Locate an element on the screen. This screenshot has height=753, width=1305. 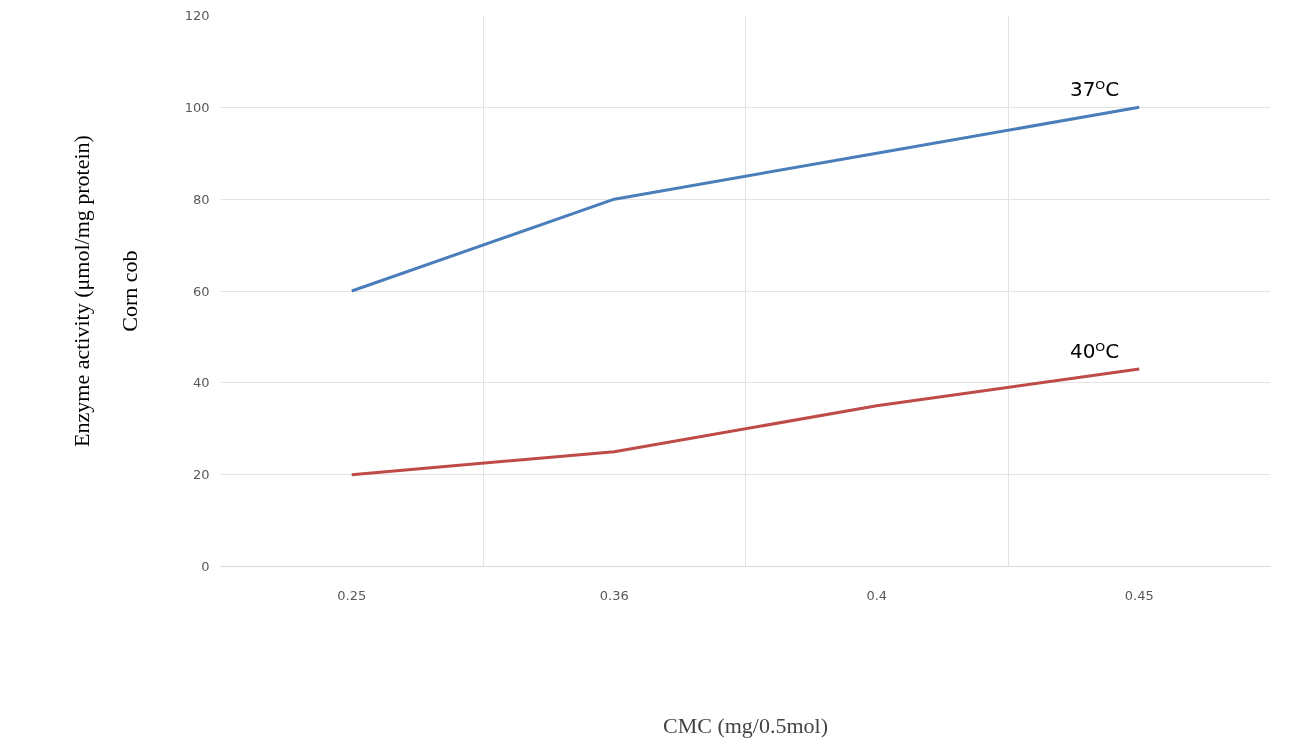
y-tick-label: 60 is located at coordinates (201, 291).